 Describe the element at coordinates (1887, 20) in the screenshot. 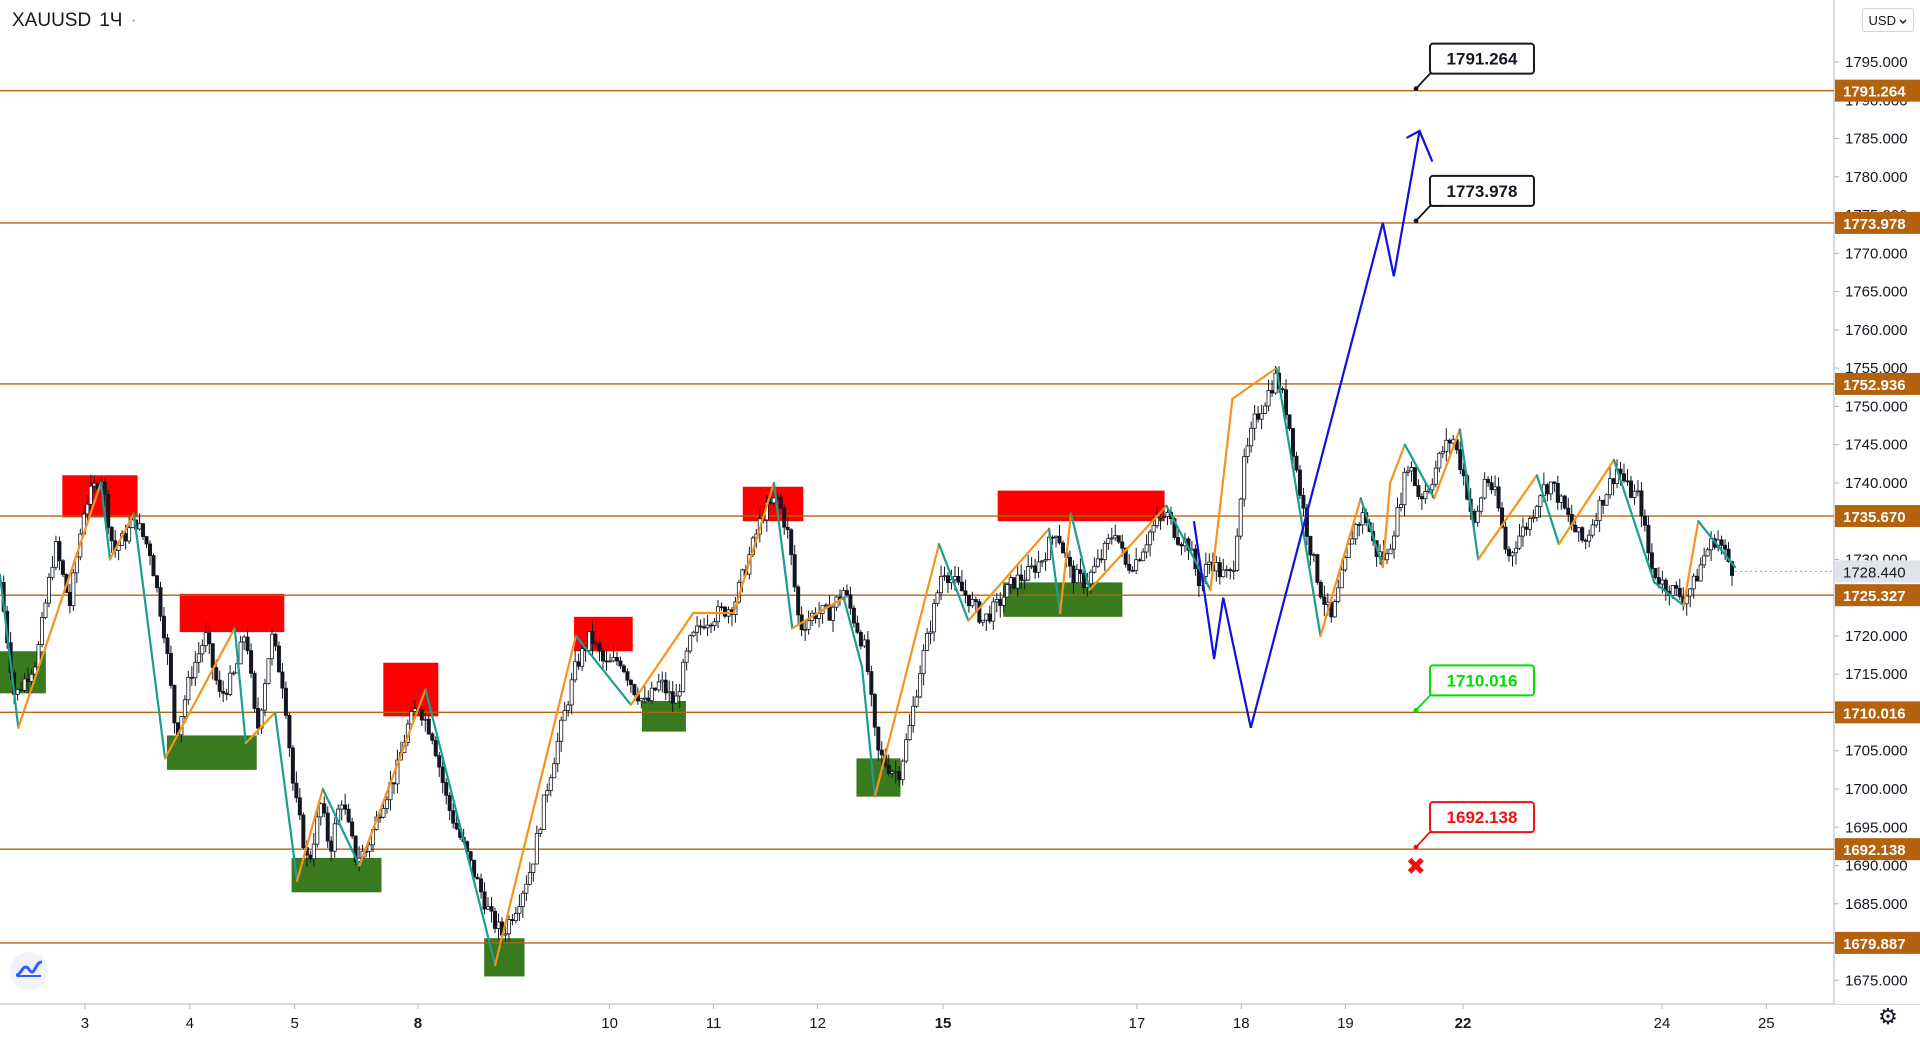

I see `currency-button: USD` at that location.